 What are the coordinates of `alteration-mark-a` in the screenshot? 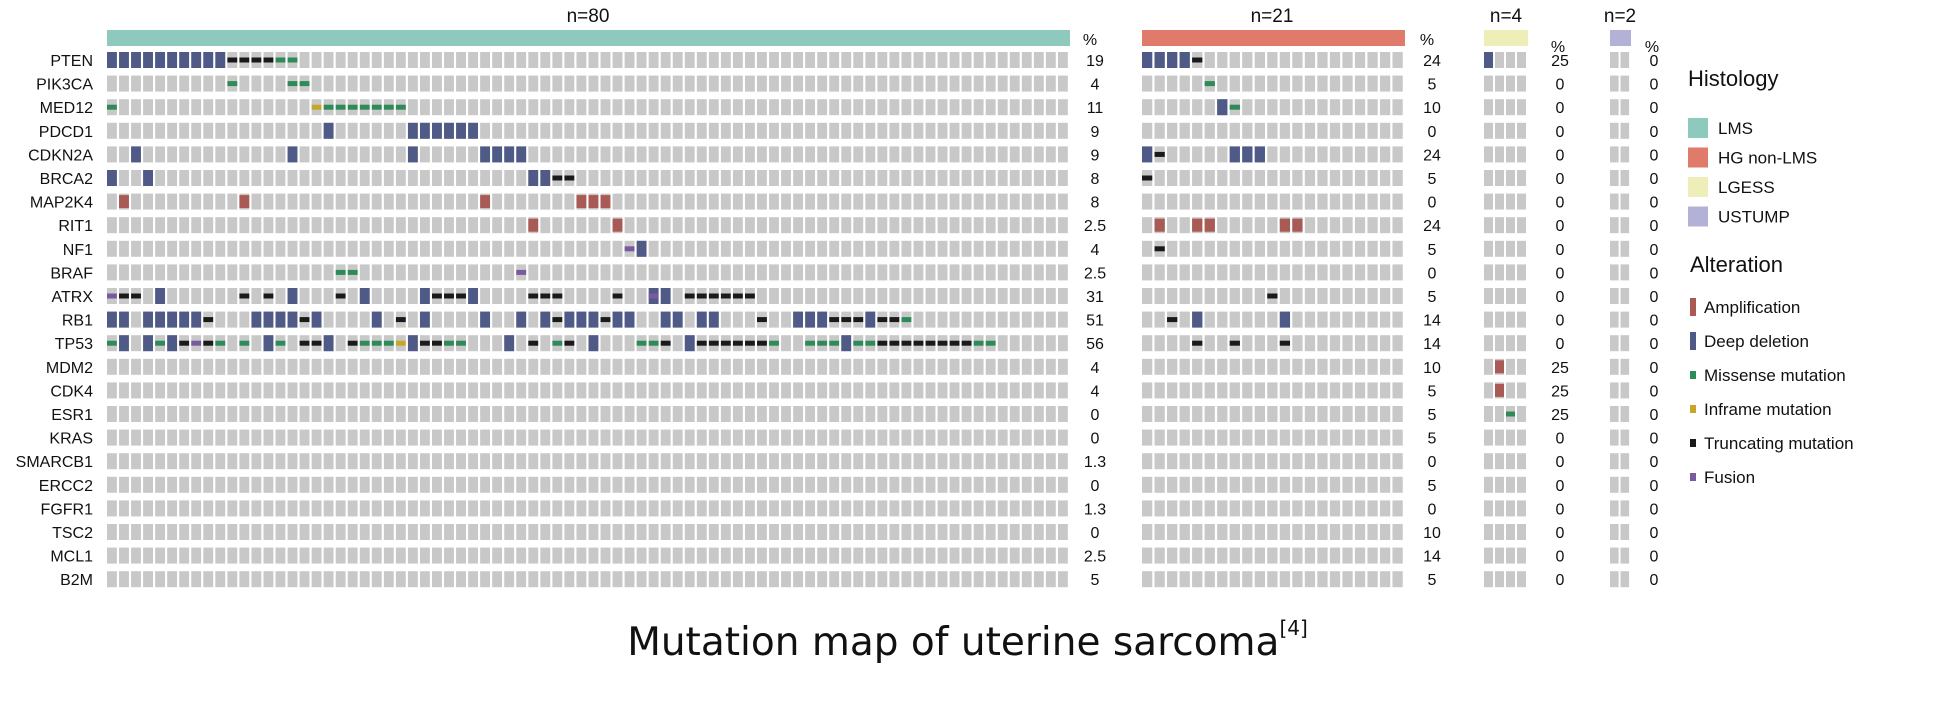 It's located at (1197, 225).